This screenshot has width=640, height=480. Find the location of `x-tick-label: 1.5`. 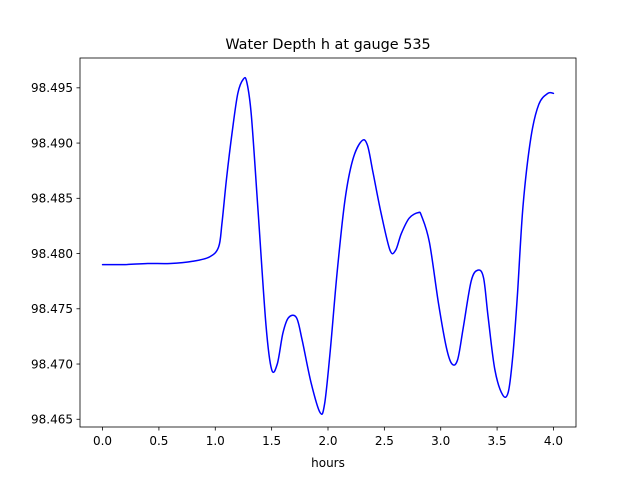

x-tick-label: 1.5 is located at coordinates (271, 441).